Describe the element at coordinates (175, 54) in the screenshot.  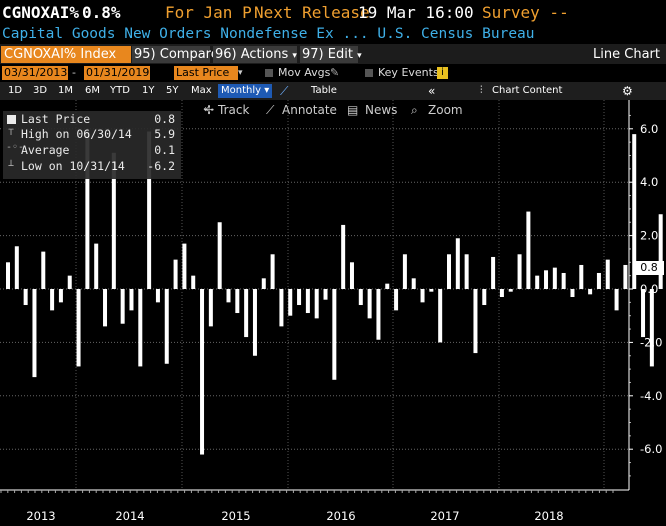
I see `compare-tab: 95) Compare` at that location.